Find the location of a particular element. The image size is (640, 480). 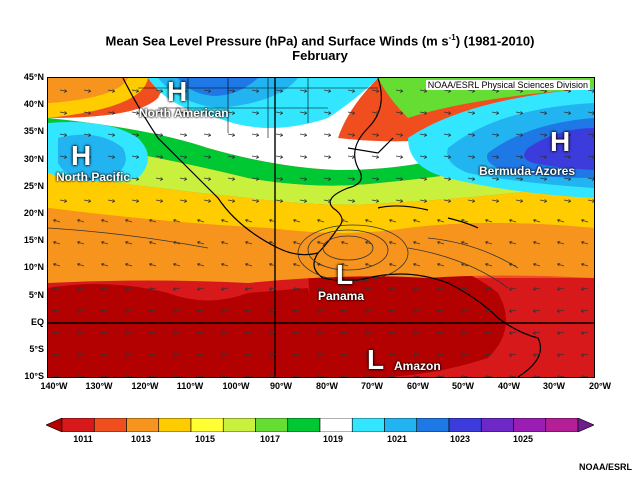

lon-label: 40°W is located at coordinates (509, 386).